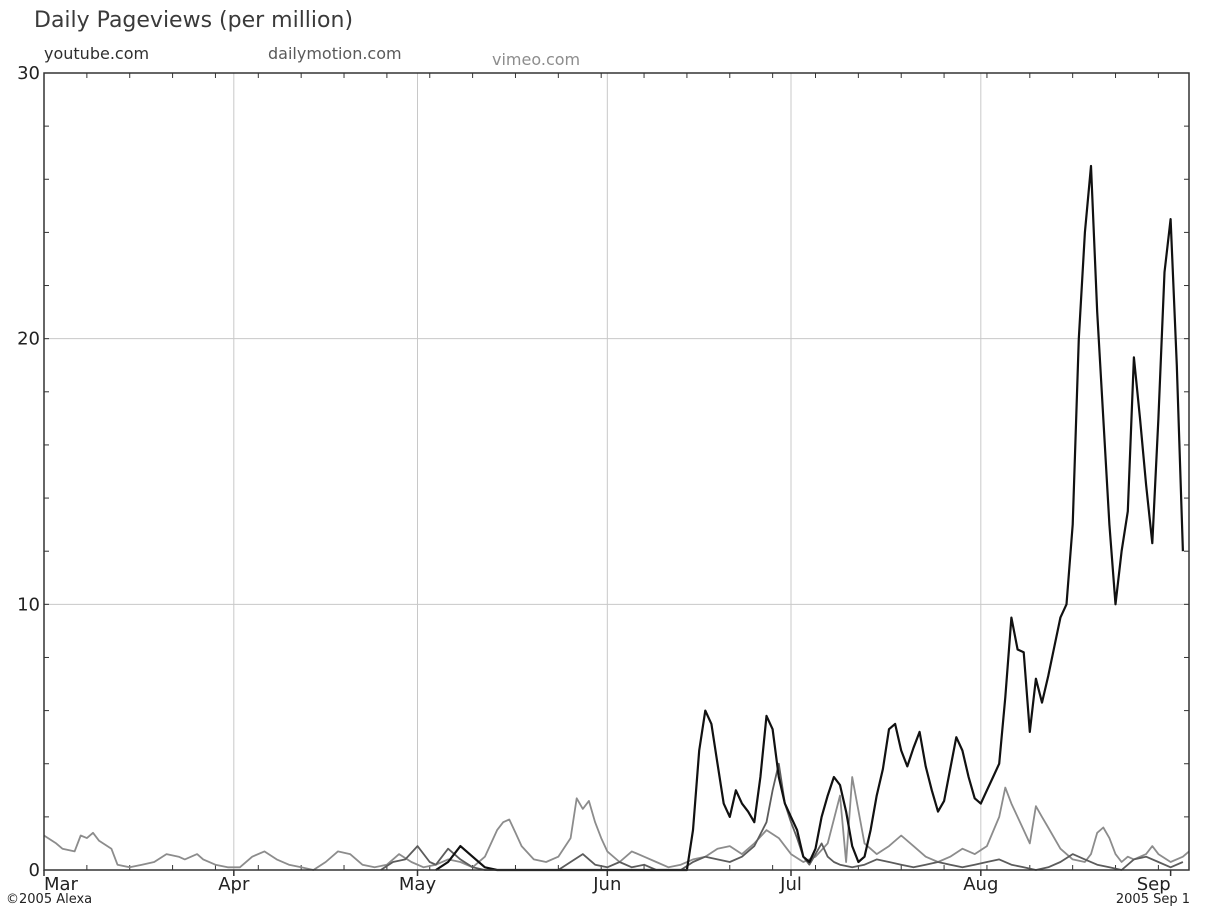 Image resolution: width=1218 pixels, height=915 pixels. I want to click on tick-label-x: Jul, so click(790, 884).